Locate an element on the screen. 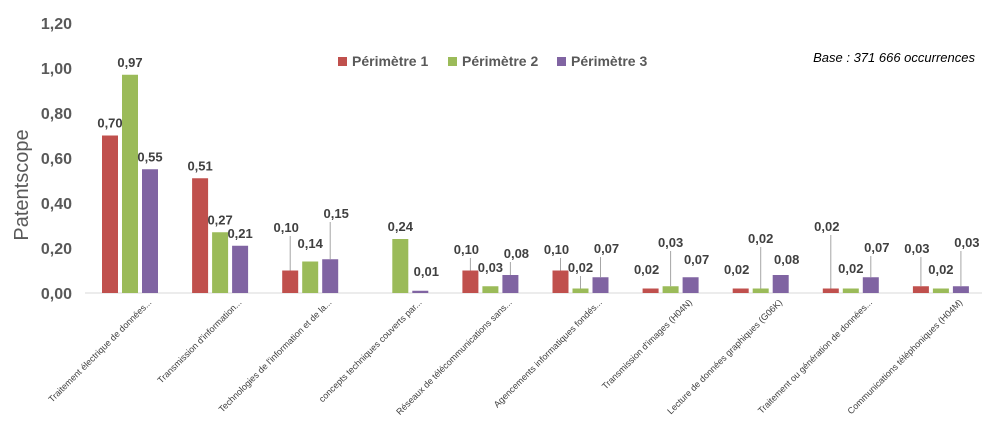  data-label: 0,27 is located at coordinates (219, 219).